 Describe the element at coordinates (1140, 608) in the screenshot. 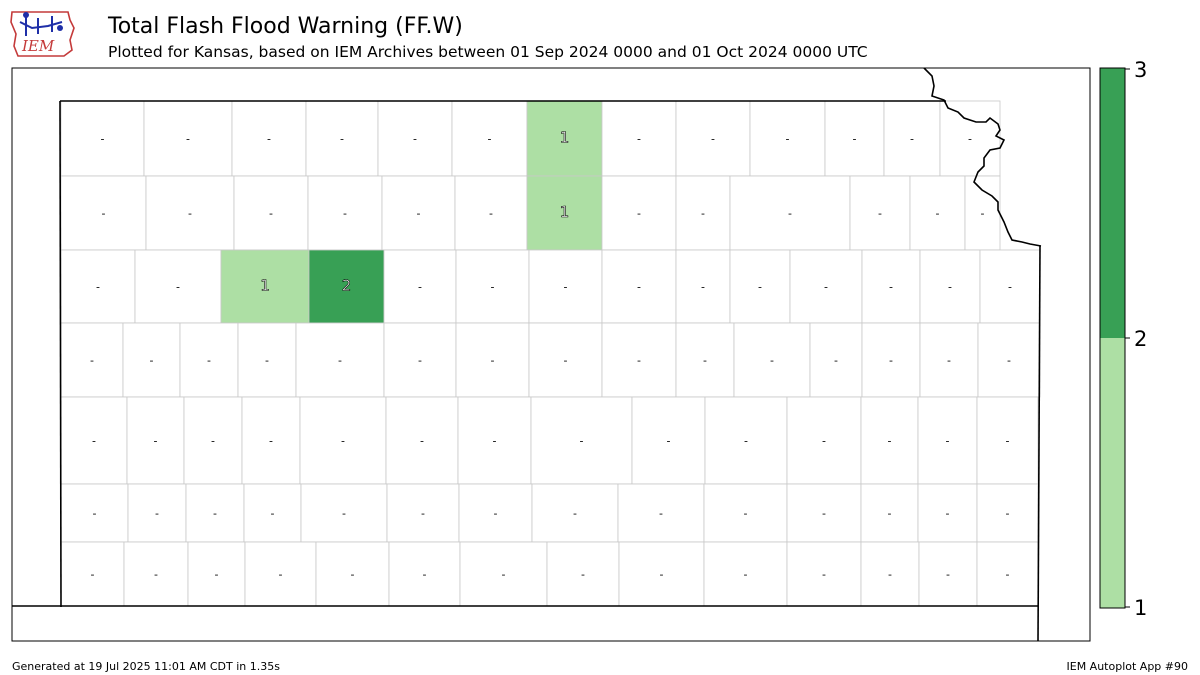

I see `colorbar-tick-label: 1` at that location.